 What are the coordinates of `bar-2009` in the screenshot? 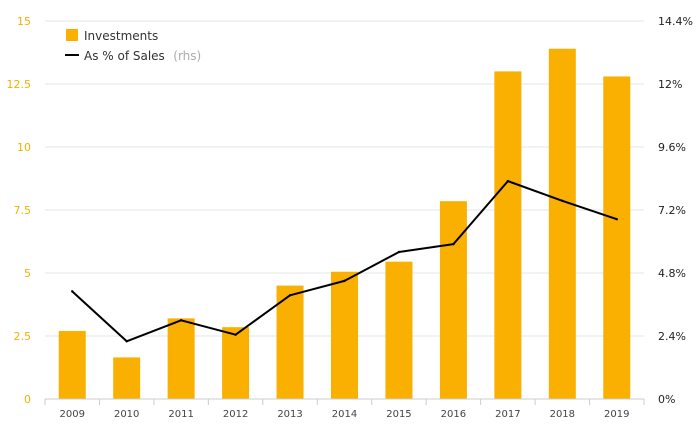 It's located at (72, 364).